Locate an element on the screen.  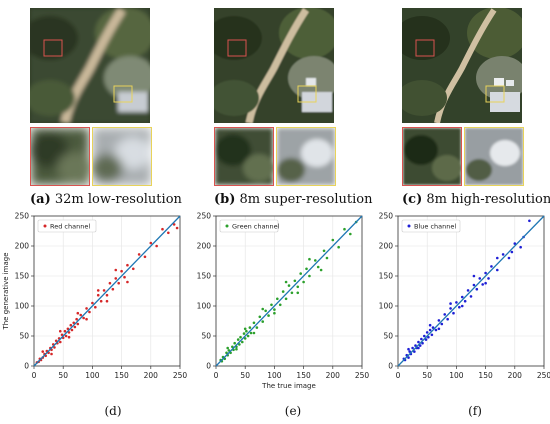
y-axis-label: The generative image is located at coordinates (6, 291).